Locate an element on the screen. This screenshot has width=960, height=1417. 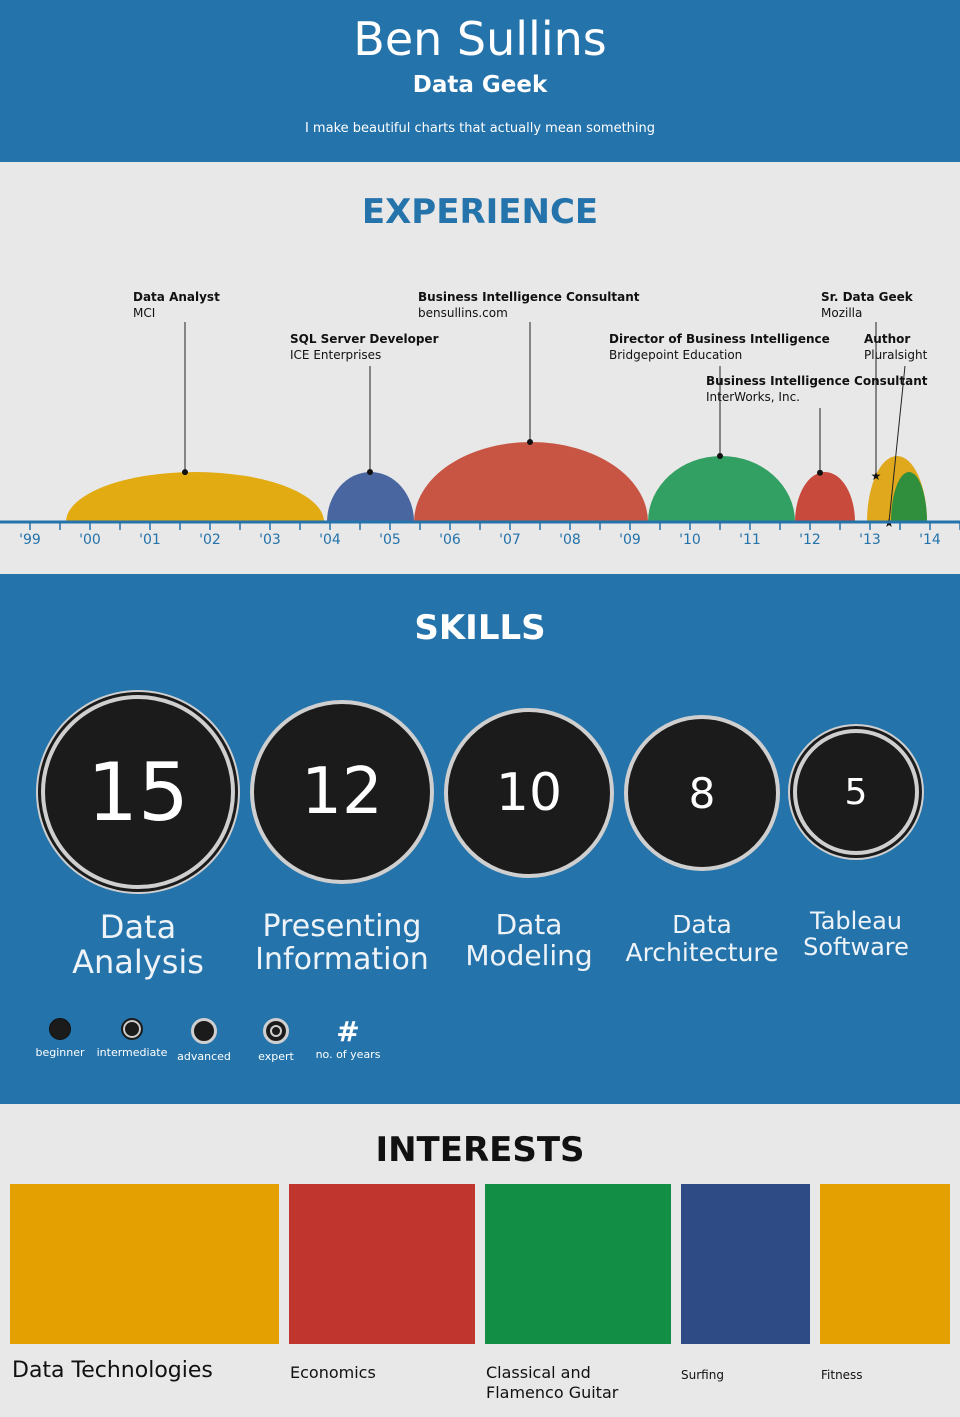
legend-years: # no. of years is located at coordinates (348, 1038).